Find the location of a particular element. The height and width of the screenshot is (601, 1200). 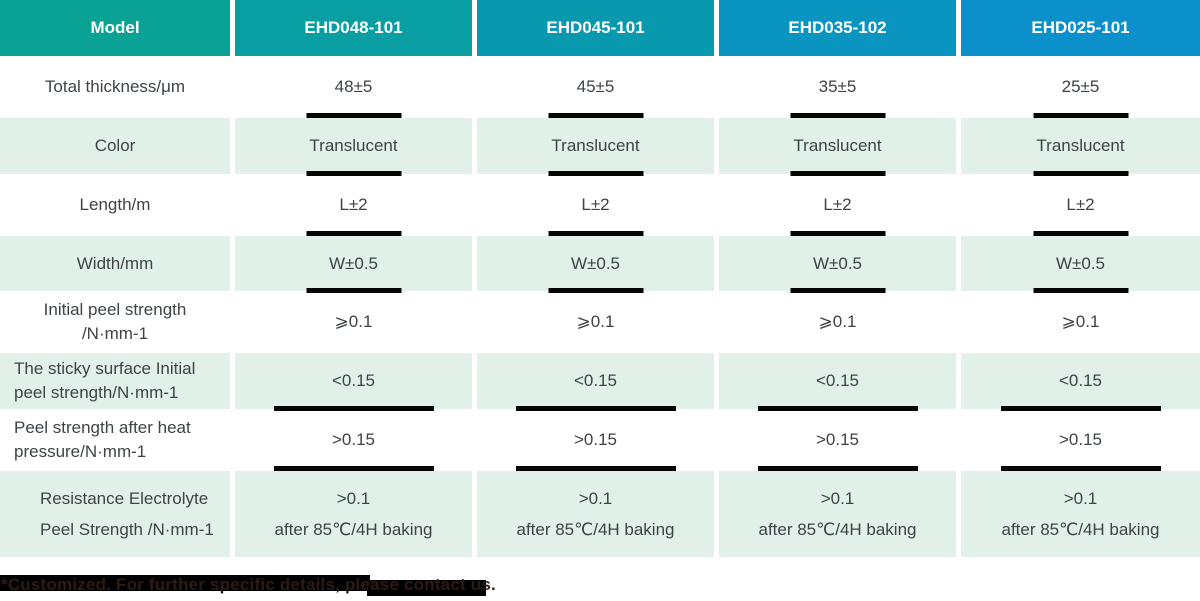

header-cell-ehd045: EHD045-101 is located at coordinates (595, 28).